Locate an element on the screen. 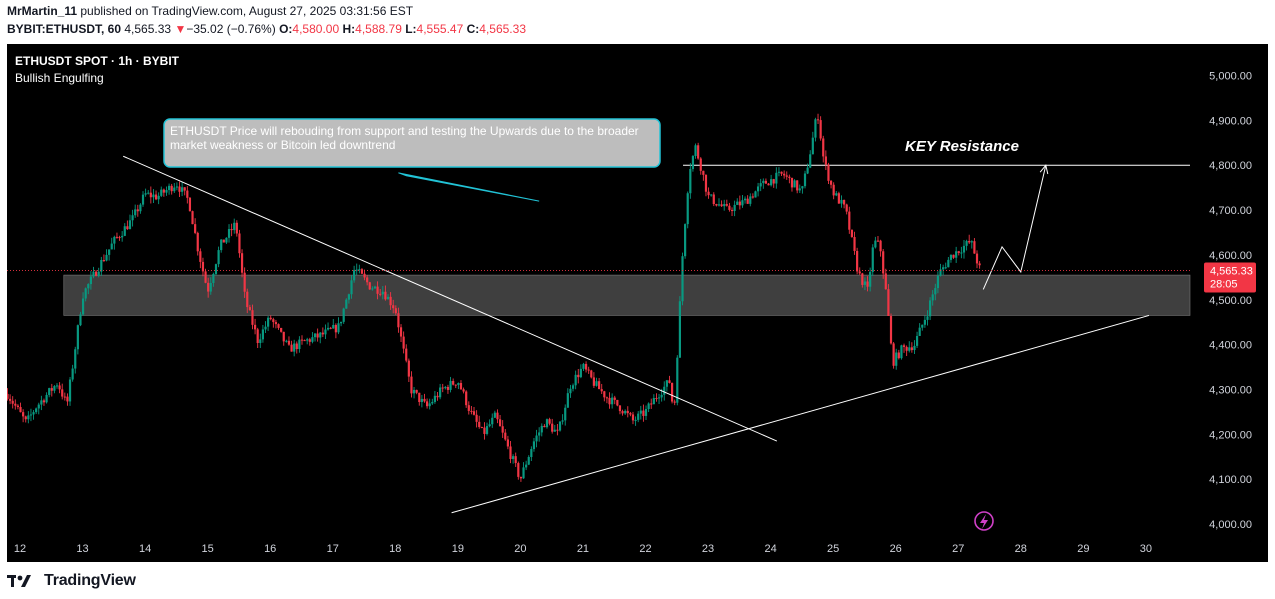 This screenshot has height=599, width=1275. legend-symbol-title: ETHUSDT SPOT · 1h · BYBIT is located at coordinates (97, 61).